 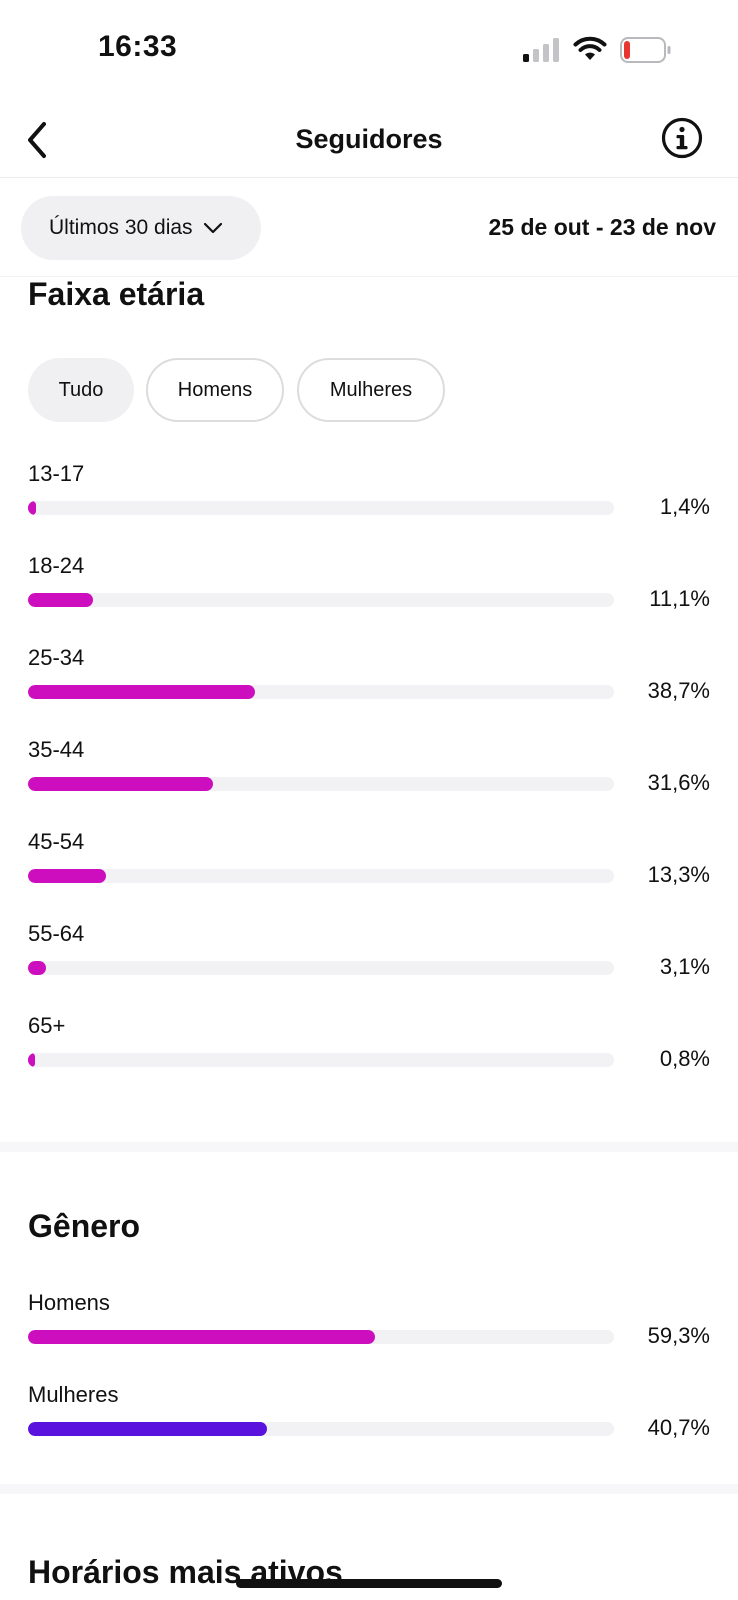 I want to click on bar-label: 35-44, so click(x=56, y=749).